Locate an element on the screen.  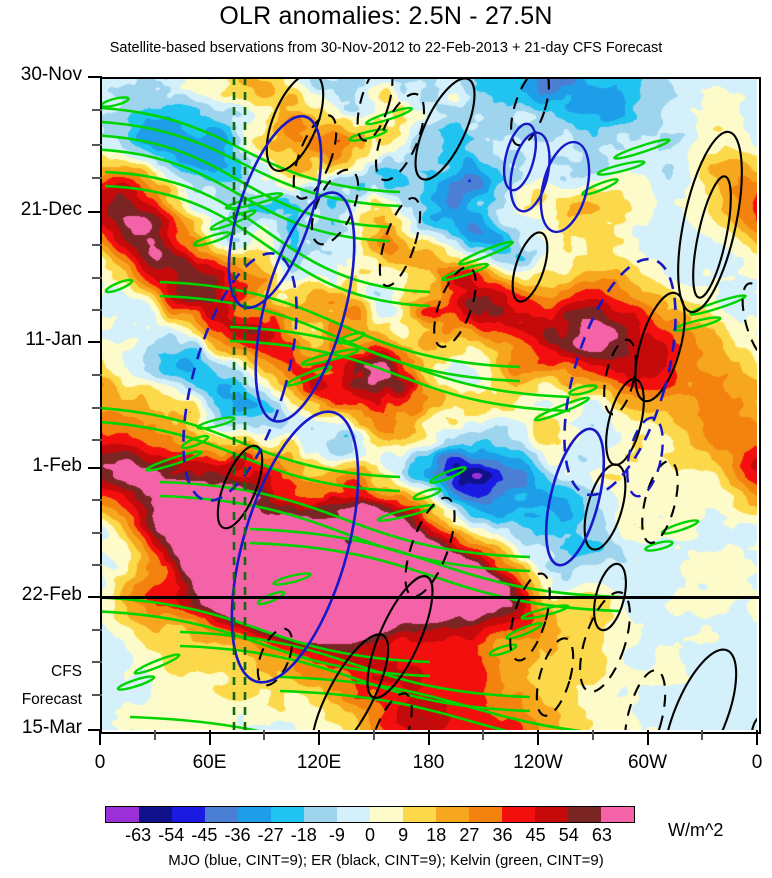
y-axis-label: 15-Mar is located at coordinates (51, 727).